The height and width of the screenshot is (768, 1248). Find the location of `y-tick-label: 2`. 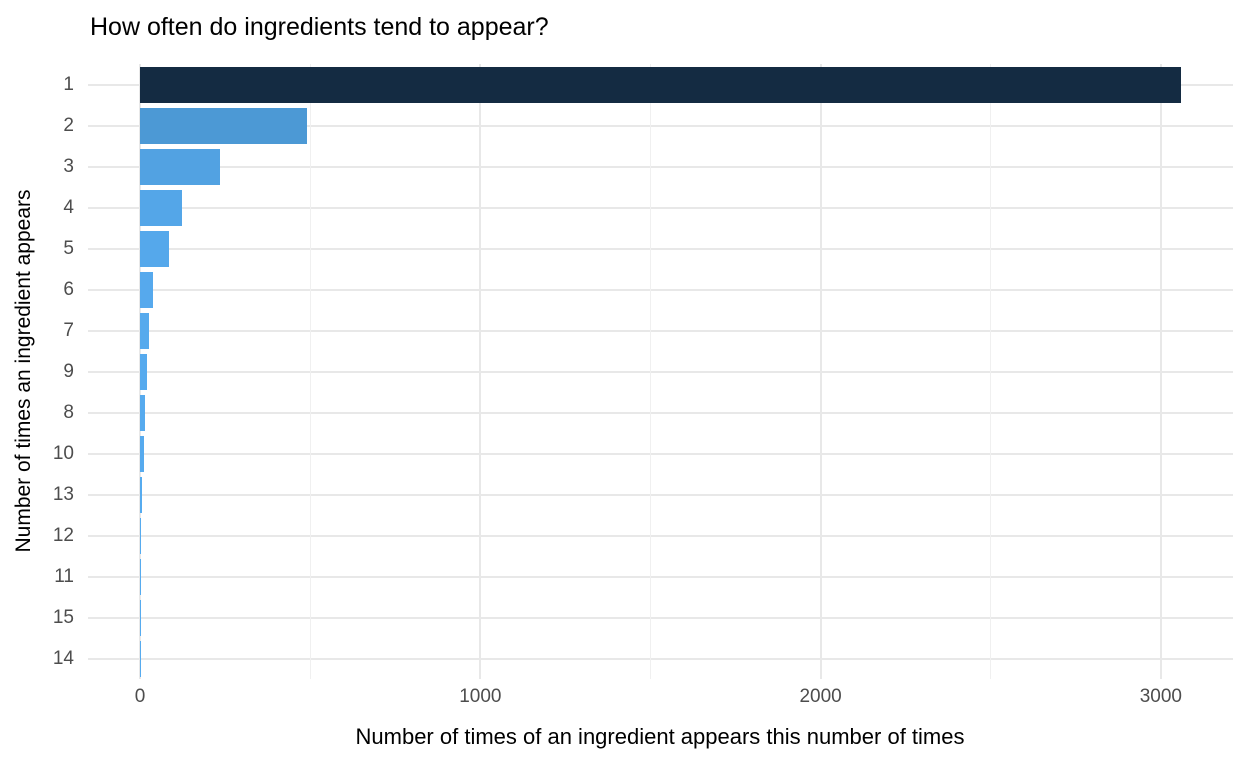

y-tick-label: 2 is located at coordinates (68, 125).